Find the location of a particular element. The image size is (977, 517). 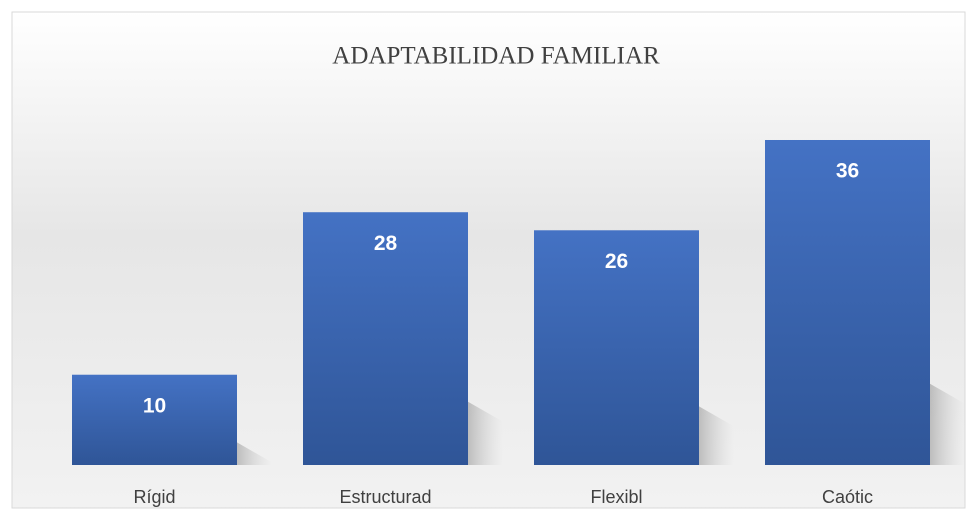

data-label: 36 is located at coordinates (847, 171).